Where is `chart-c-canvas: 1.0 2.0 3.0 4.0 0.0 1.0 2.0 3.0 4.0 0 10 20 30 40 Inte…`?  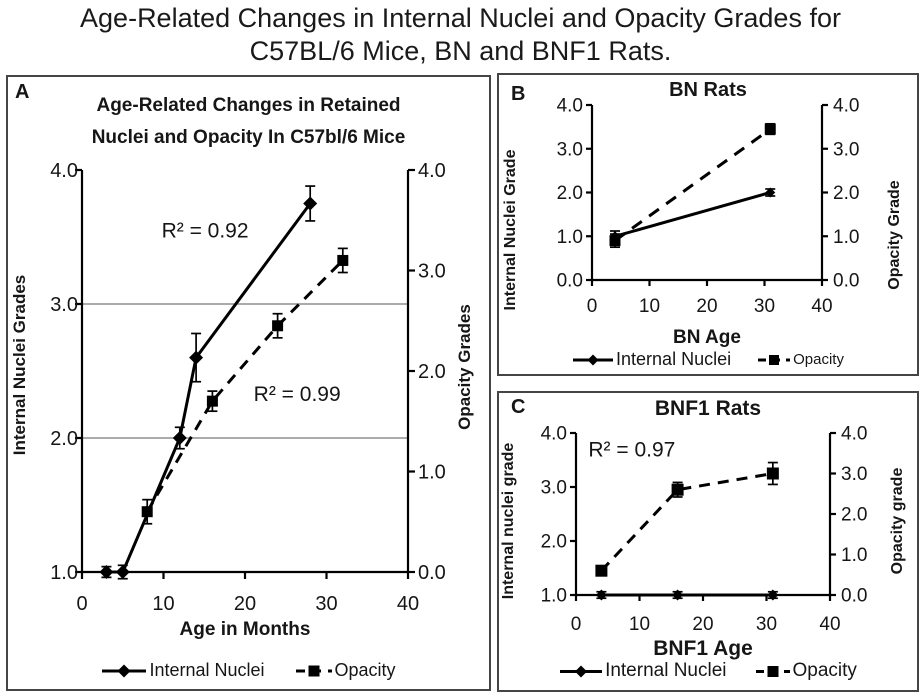
chart-c-canvas: 1.0 2.0 3.0 4.0 0.0 1.0 2.0 3.0 4.0 0 10 20 30 40 Inte… is located at coordinates (703, 542).